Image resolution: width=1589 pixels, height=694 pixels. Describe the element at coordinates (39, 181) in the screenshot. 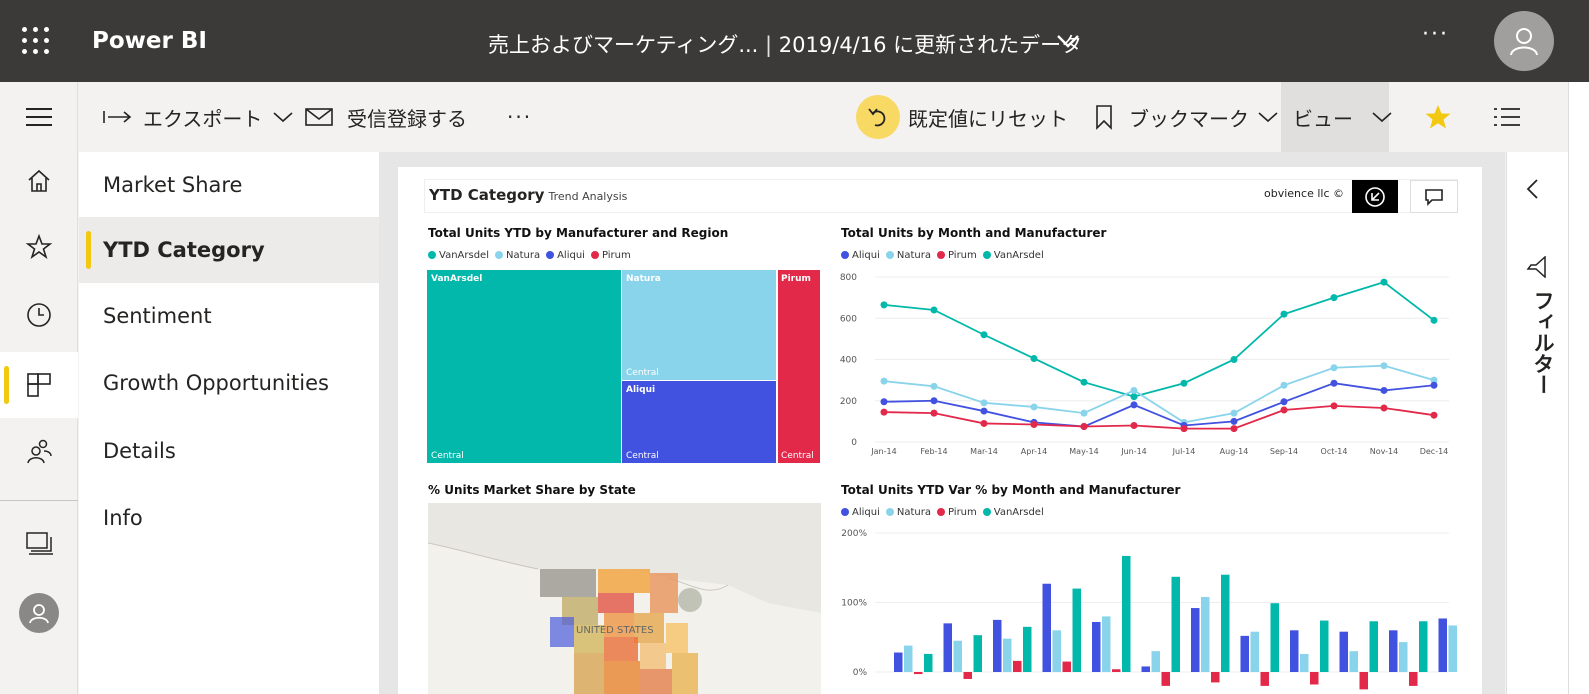

I see `home-icon` at that location.